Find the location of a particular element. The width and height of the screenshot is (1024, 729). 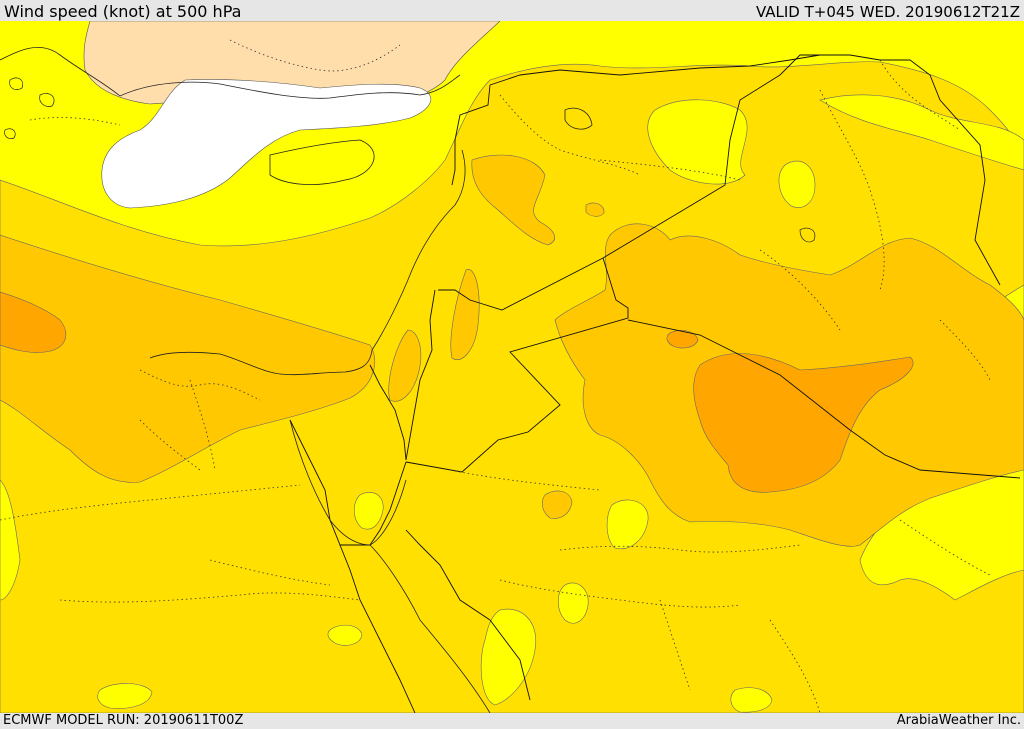

gold-zone-levant is located at coordinates (513, 200).